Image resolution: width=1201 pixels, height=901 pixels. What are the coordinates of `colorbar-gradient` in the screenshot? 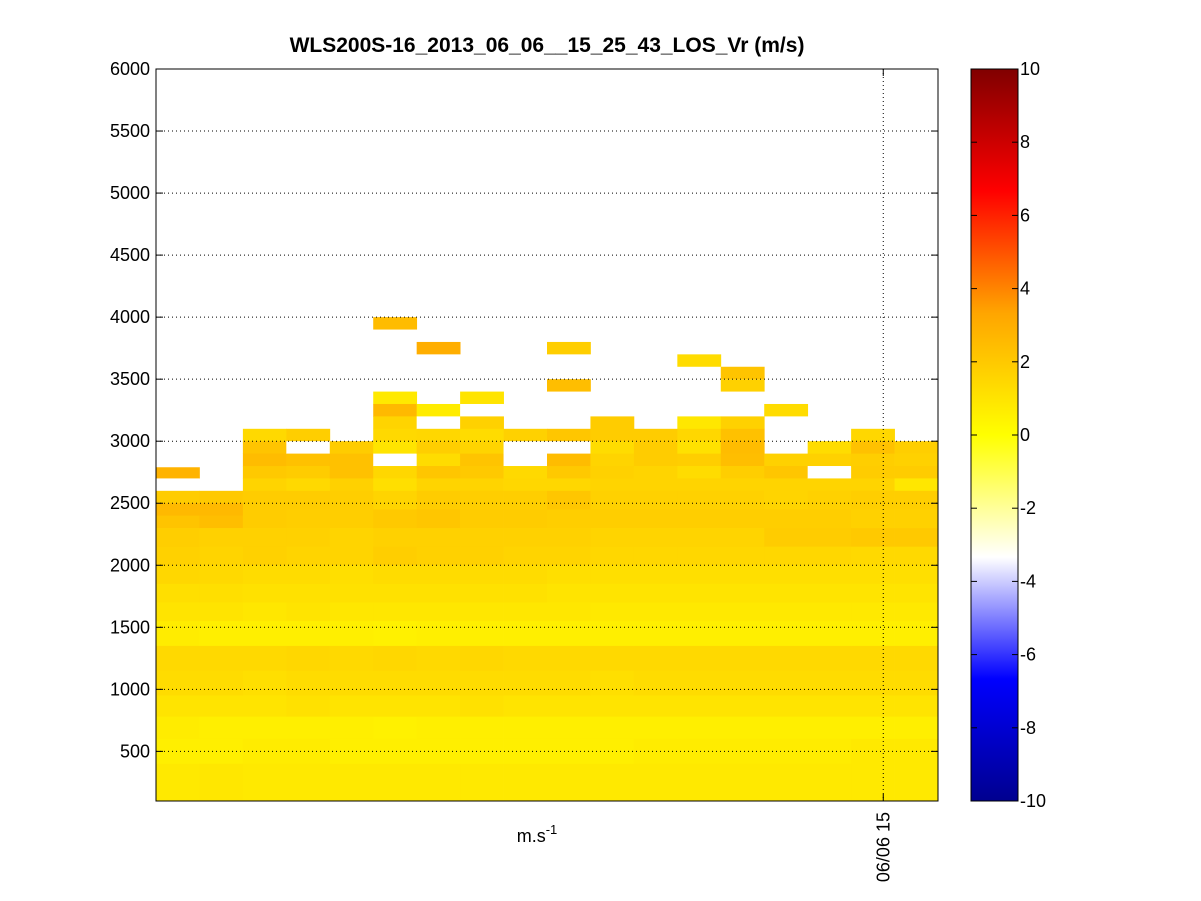 It's located at (994, 435).